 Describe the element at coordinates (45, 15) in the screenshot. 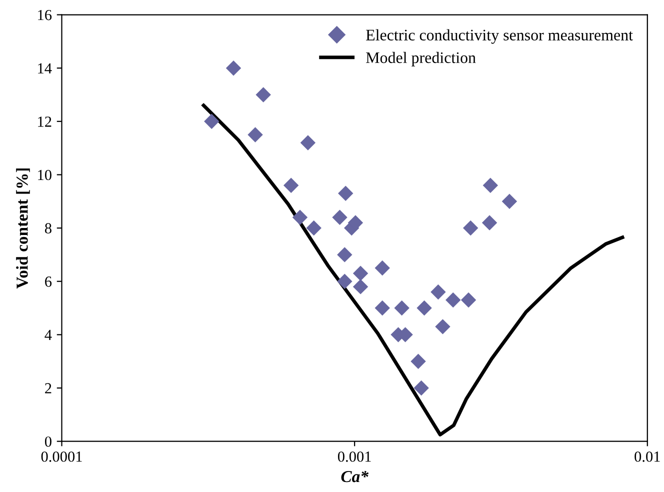

I see `y-tick-label: 16` at that location.